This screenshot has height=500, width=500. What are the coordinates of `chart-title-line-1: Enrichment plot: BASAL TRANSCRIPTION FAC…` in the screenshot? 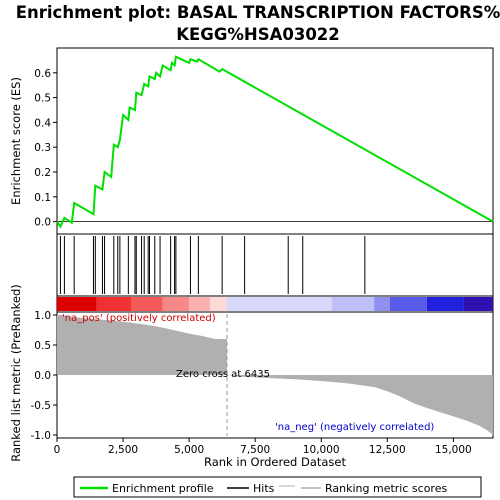 It's located at (258, 12).